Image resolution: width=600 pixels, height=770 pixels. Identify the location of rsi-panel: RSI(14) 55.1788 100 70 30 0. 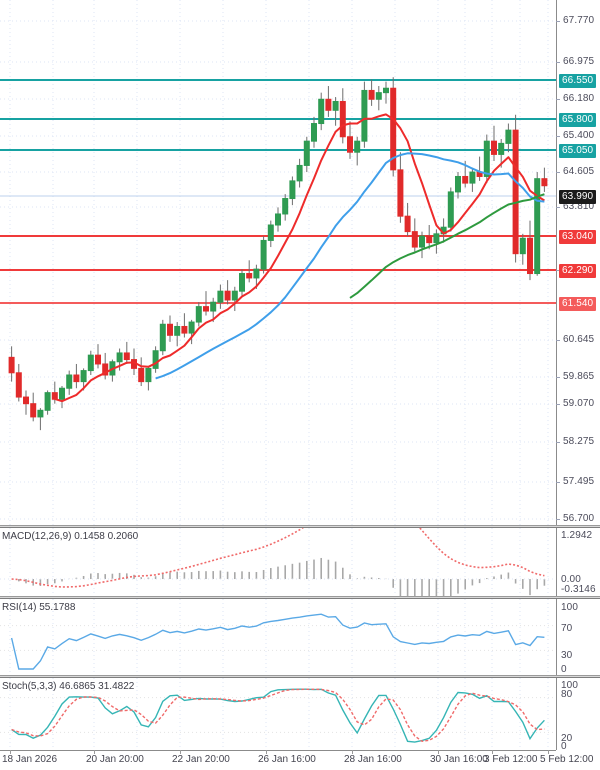
(300, 637).